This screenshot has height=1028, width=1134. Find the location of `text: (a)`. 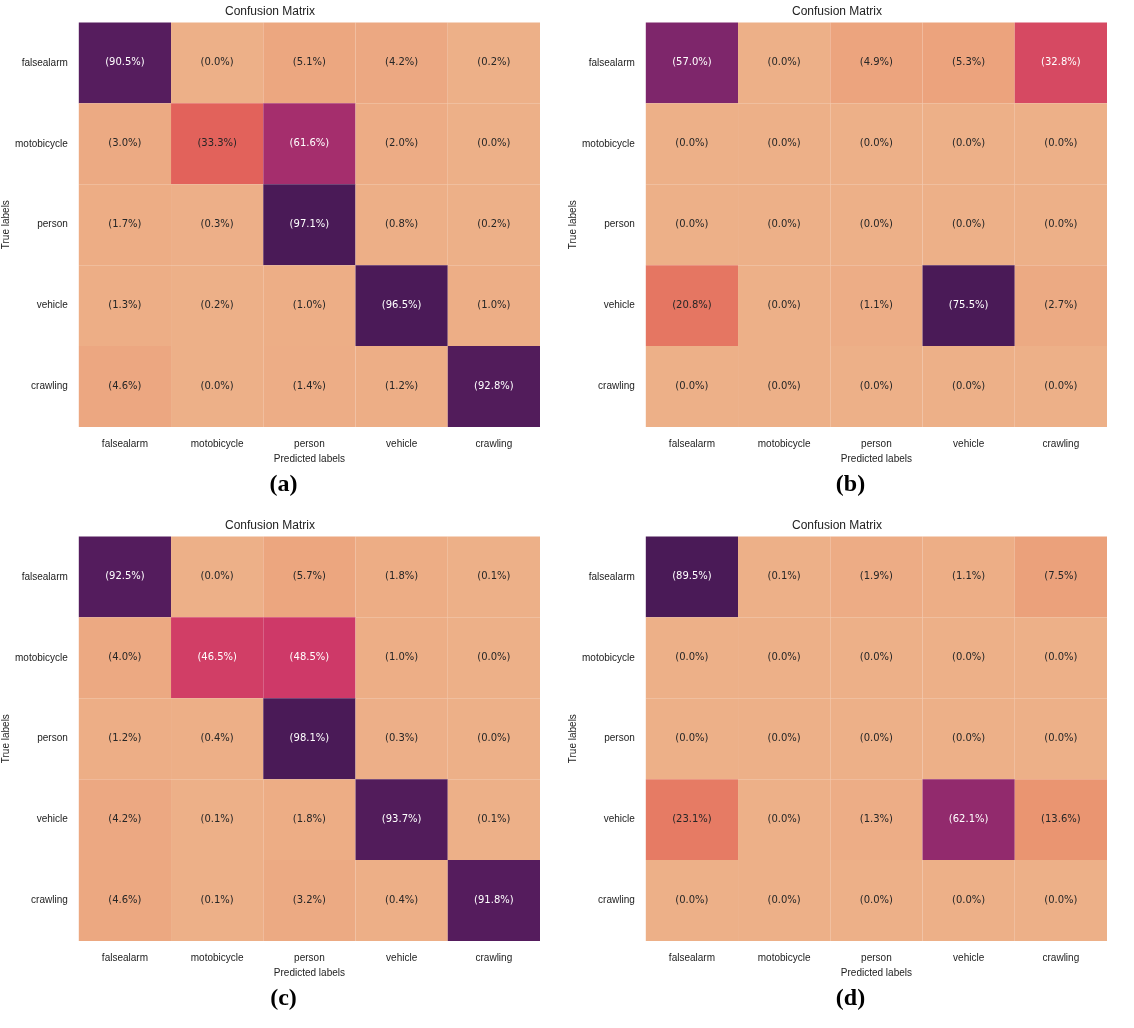

text: (a) is located at coordinates (283, 483).